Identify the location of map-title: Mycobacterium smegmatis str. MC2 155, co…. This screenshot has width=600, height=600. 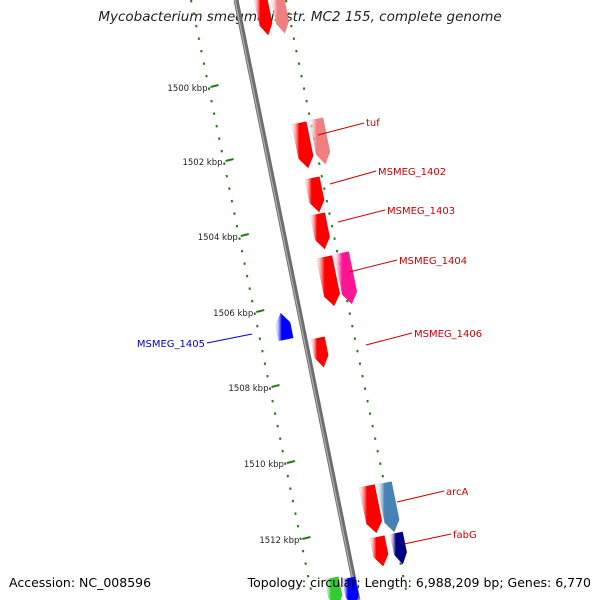
(300, 17).